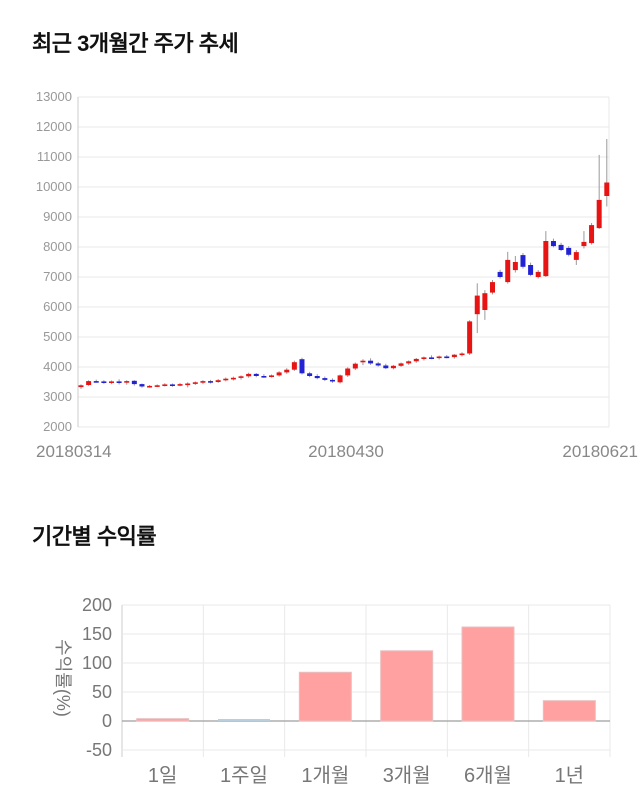 The image size is (640, 810). What do you see at coordinates (244, 775) in the screenshot?
I see `category-label: 1주일` at bounding box center [244, 775].